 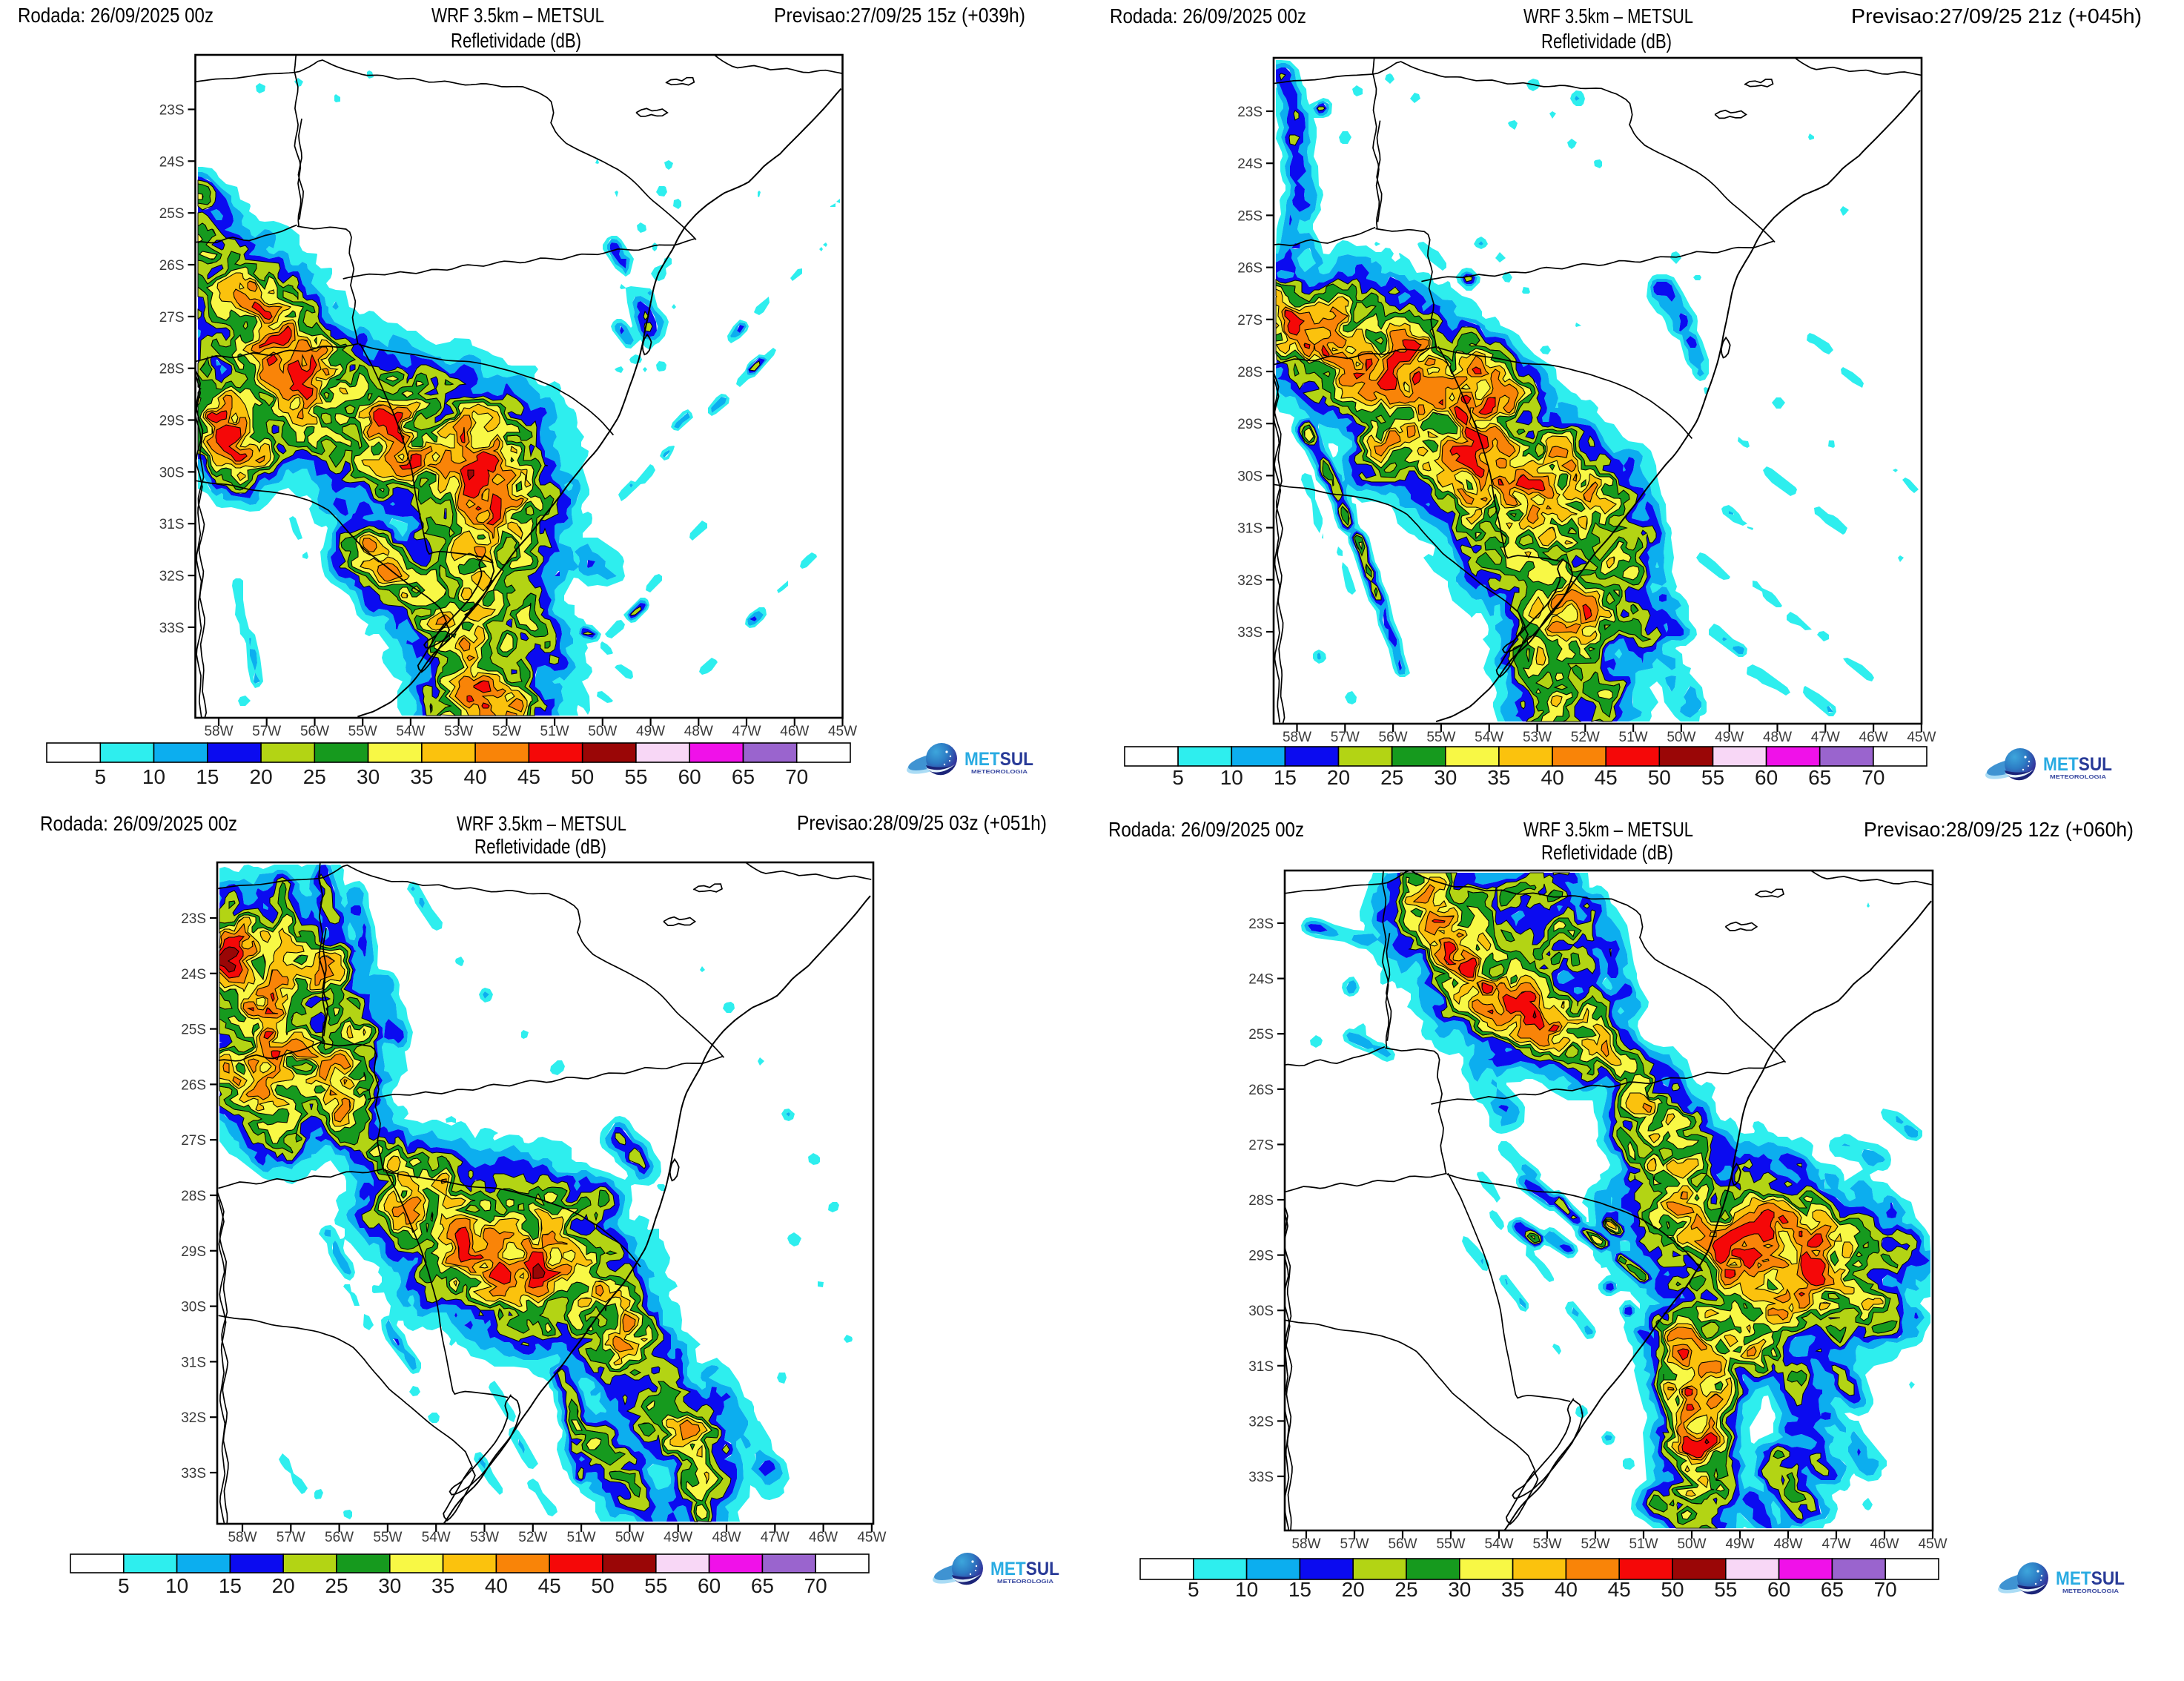 What do you see at coordinates (193, 1418) in the screenshot?
I see `svg-text: 32S` at bounding box center [193, 1418].